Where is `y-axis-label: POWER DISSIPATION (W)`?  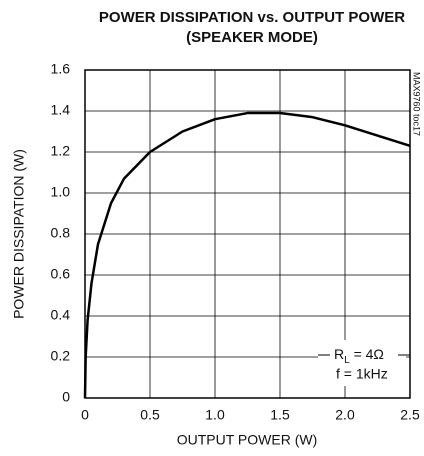
y-axis-label: POWER DISSIPATION (W) is located at coordinates (19, 234).